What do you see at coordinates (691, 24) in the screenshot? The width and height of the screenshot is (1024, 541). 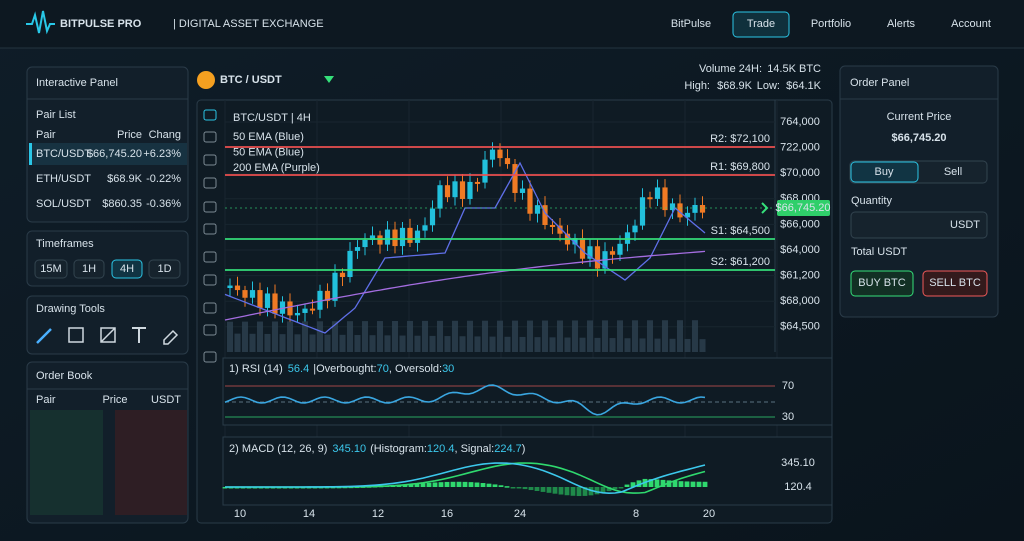 I see `nav-item: BitPulse` at bounding box center [691, 24].